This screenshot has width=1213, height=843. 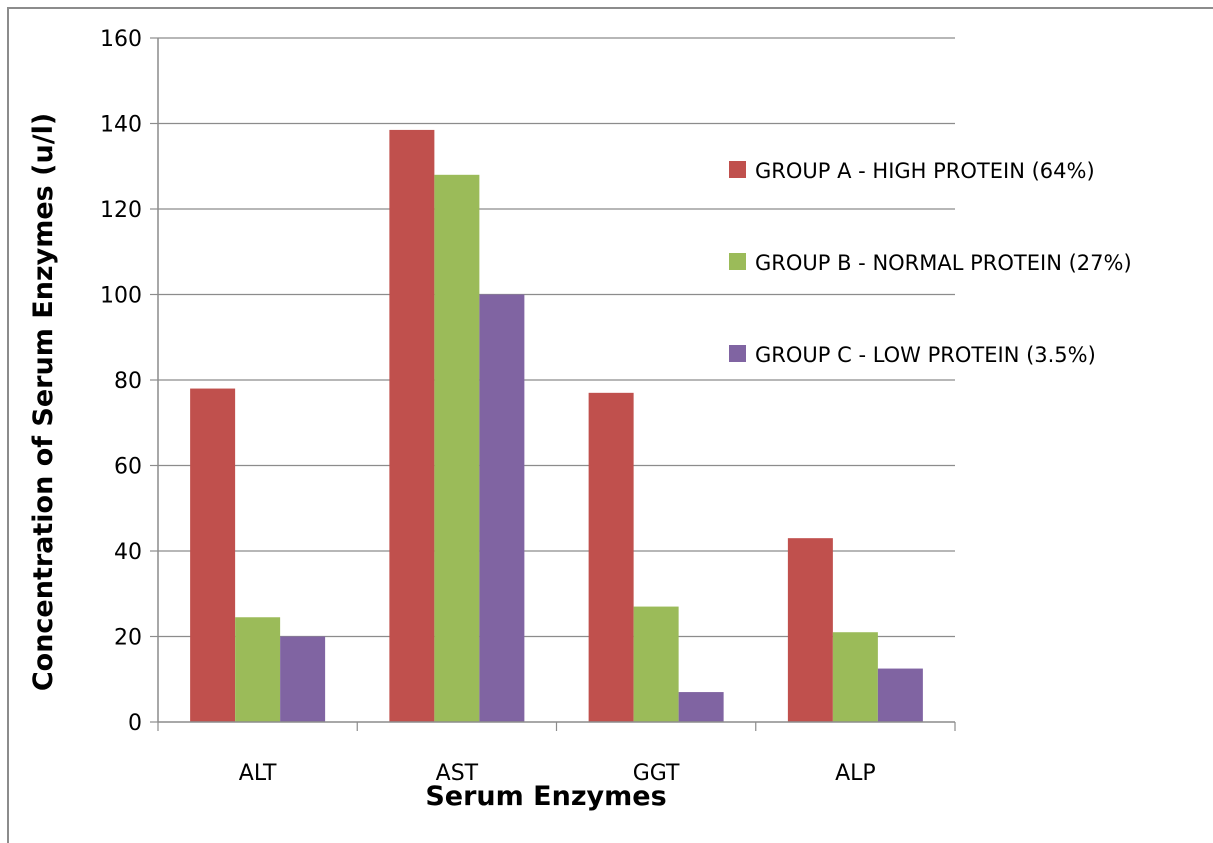 What do you see at coordinates (121, 39) in the screenshot?
I see `y-tick-label: 160` at bounding box center [121, 39].